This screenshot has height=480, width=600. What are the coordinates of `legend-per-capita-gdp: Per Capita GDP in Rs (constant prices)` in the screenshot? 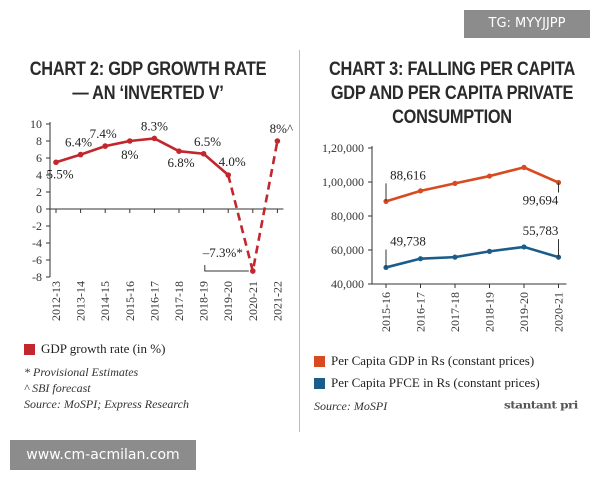 It's located at (424, 361).